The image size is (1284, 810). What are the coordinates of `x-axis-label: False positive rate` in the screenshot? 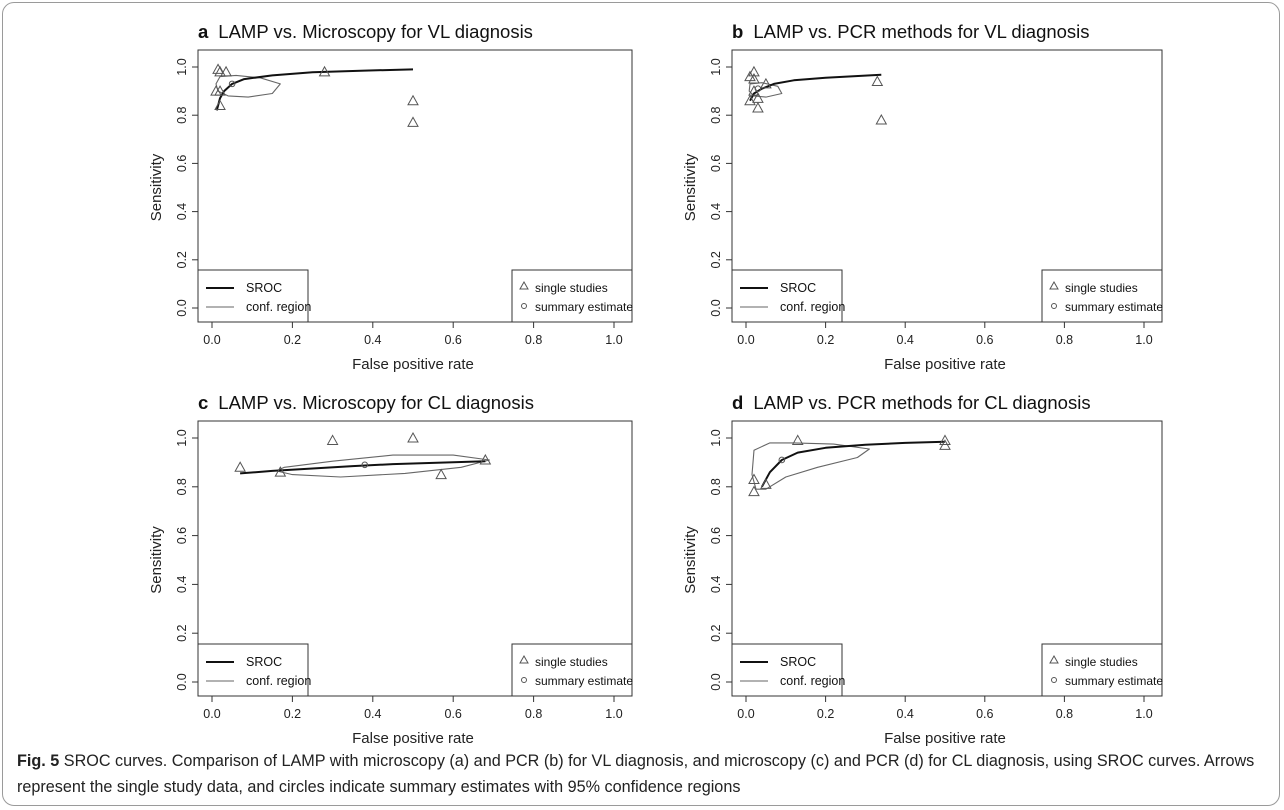 It's located at (945, 738).